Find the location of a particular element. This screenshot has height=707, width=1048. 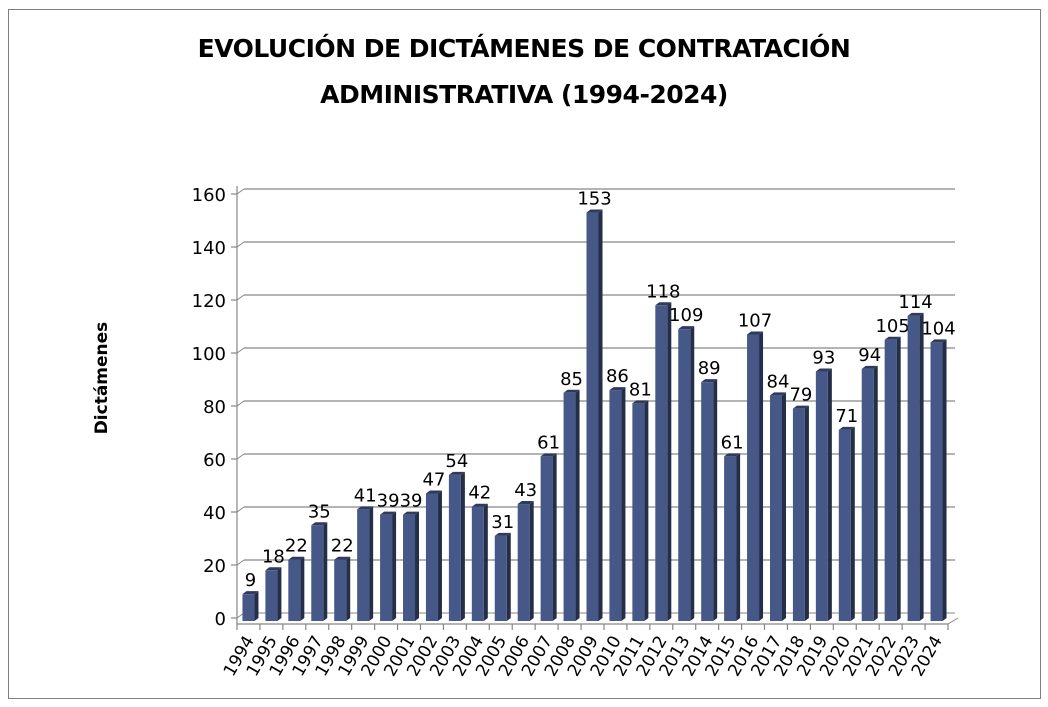

data-label: 84 is located at coordinates (778, 381).